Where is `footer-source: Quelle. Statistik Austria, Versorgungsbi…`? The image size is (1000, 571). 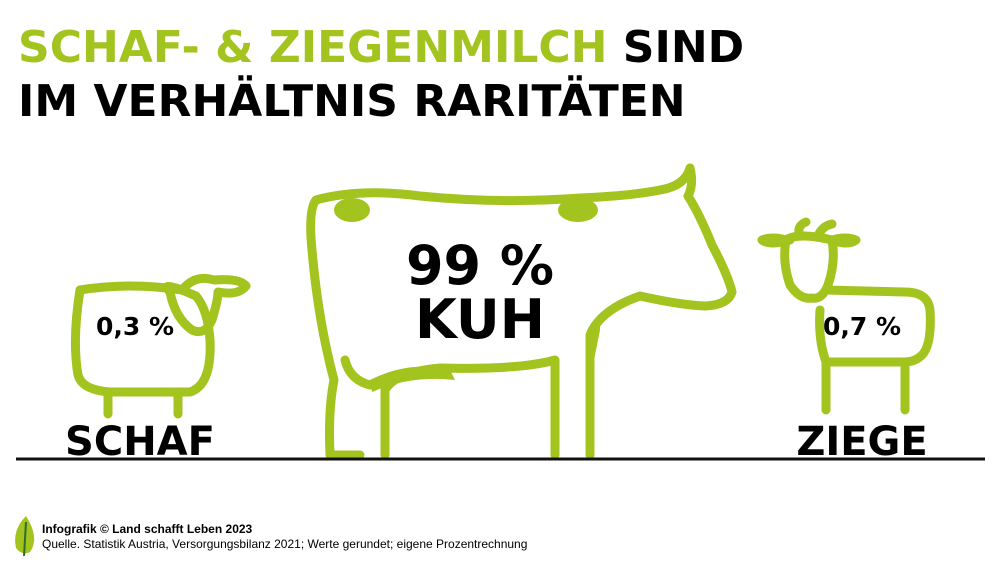 footer-source: Quelle. Statistik Austria, Versorgungsbi… is located at coordinates (284, 544).